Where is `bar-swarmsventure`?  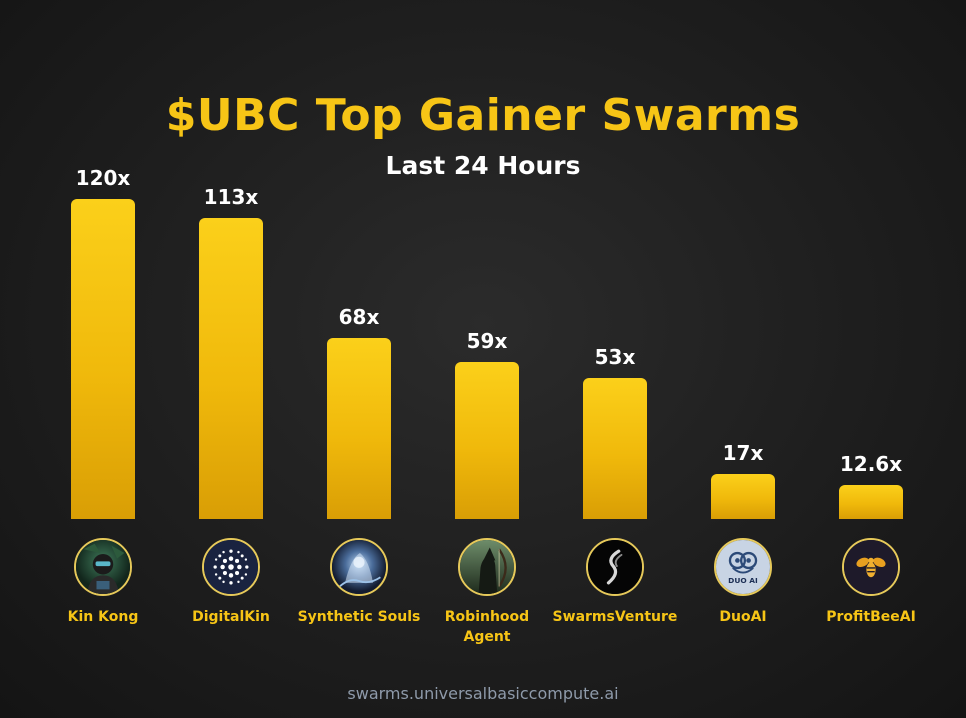
bar-swarmsventure is located at coordinates (615, 448).